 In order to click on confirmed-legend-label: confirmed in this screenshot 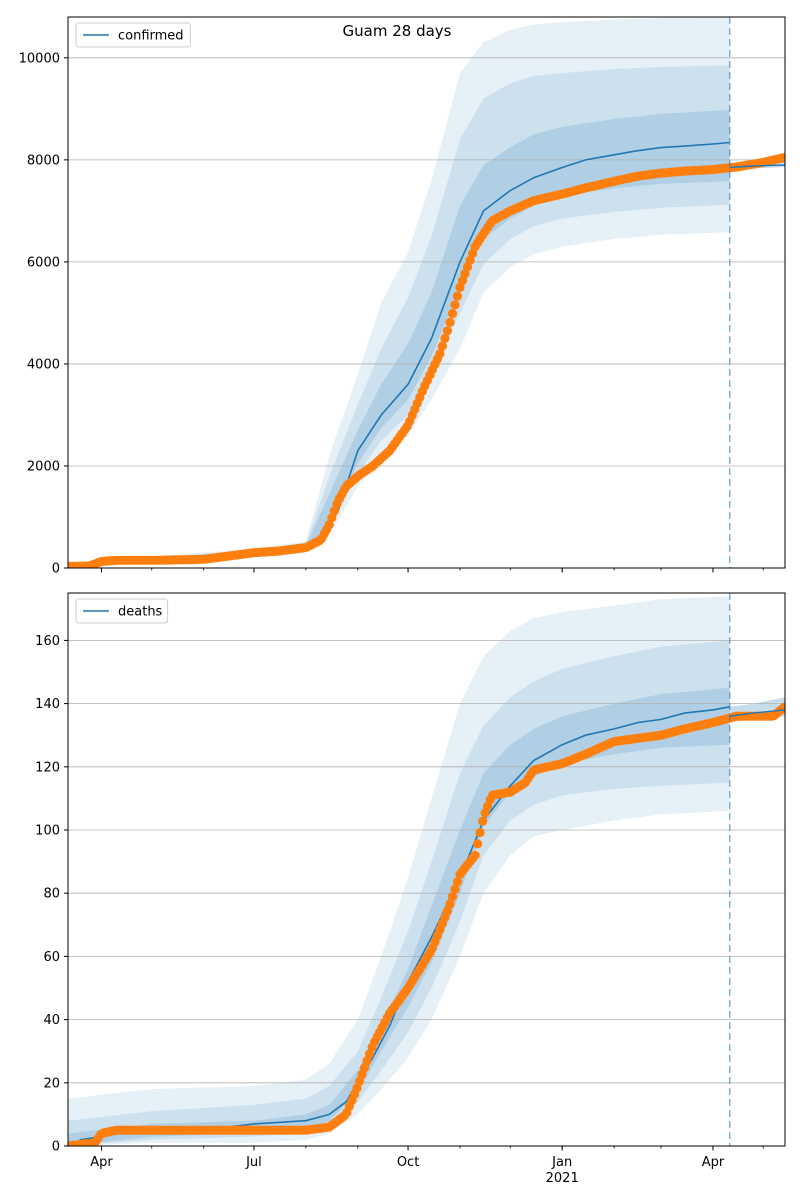, I will do `click(151, 36)`.